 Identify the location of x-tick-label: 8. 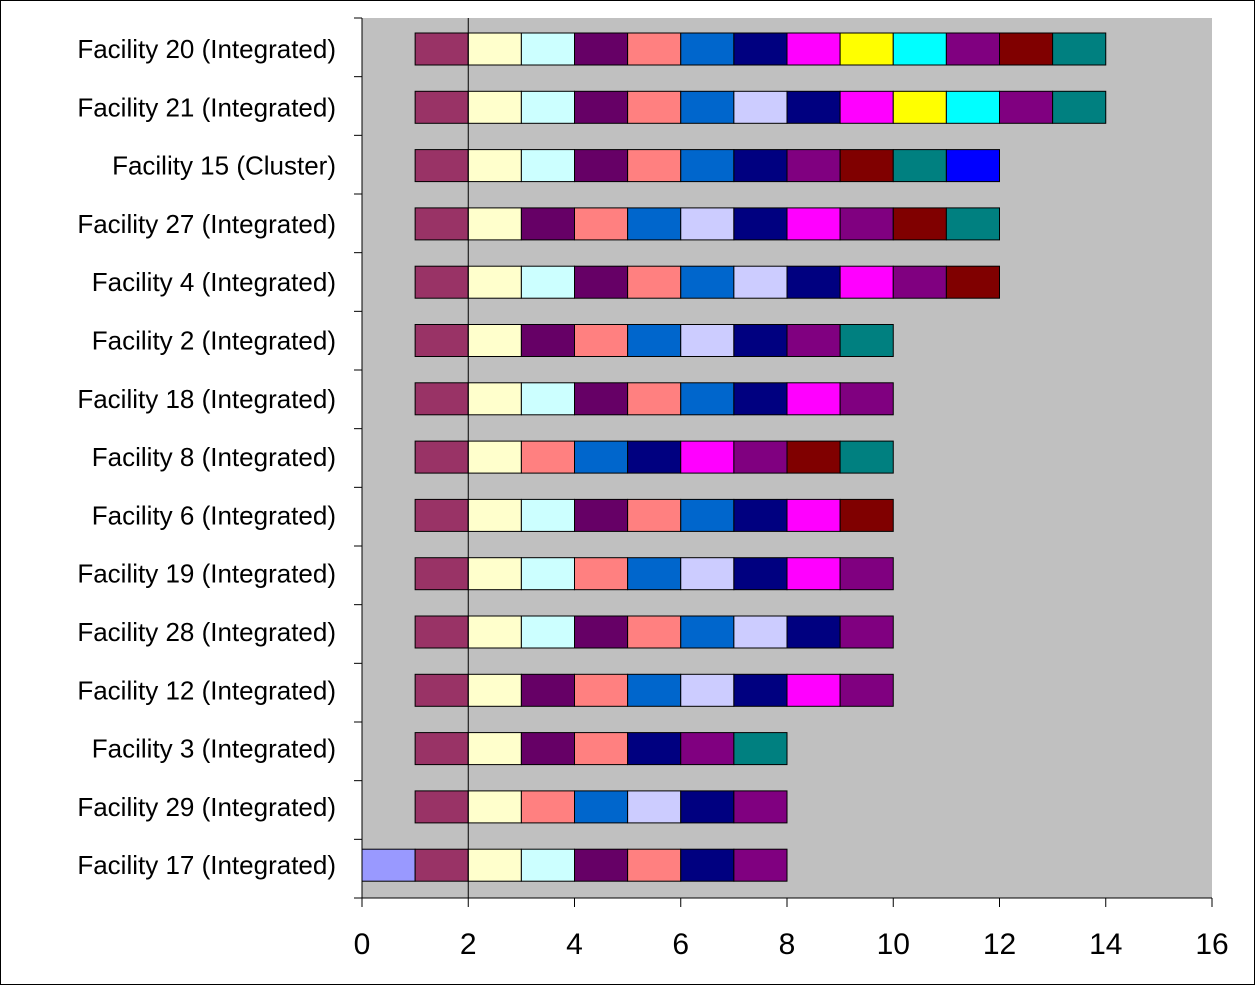
(787, 944).